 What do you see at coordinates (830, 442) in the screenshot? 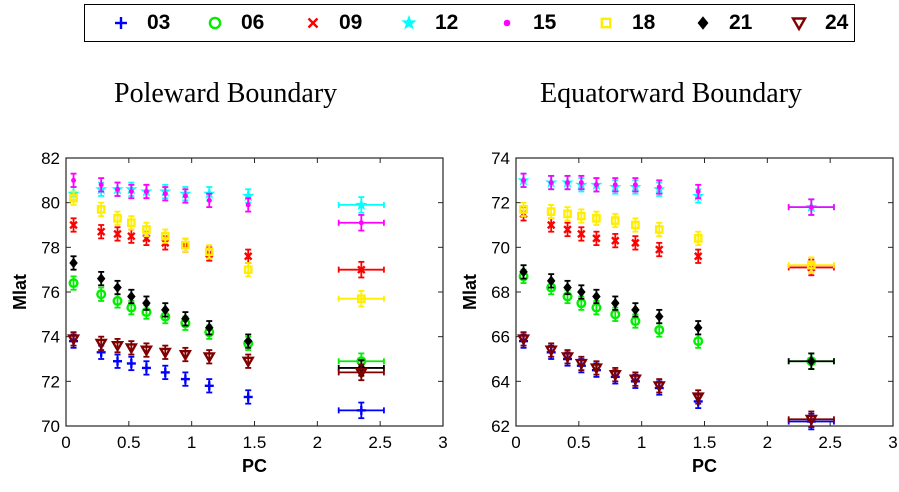
I see `x-tick-label: 2.5` at bounding box center [830, 442].